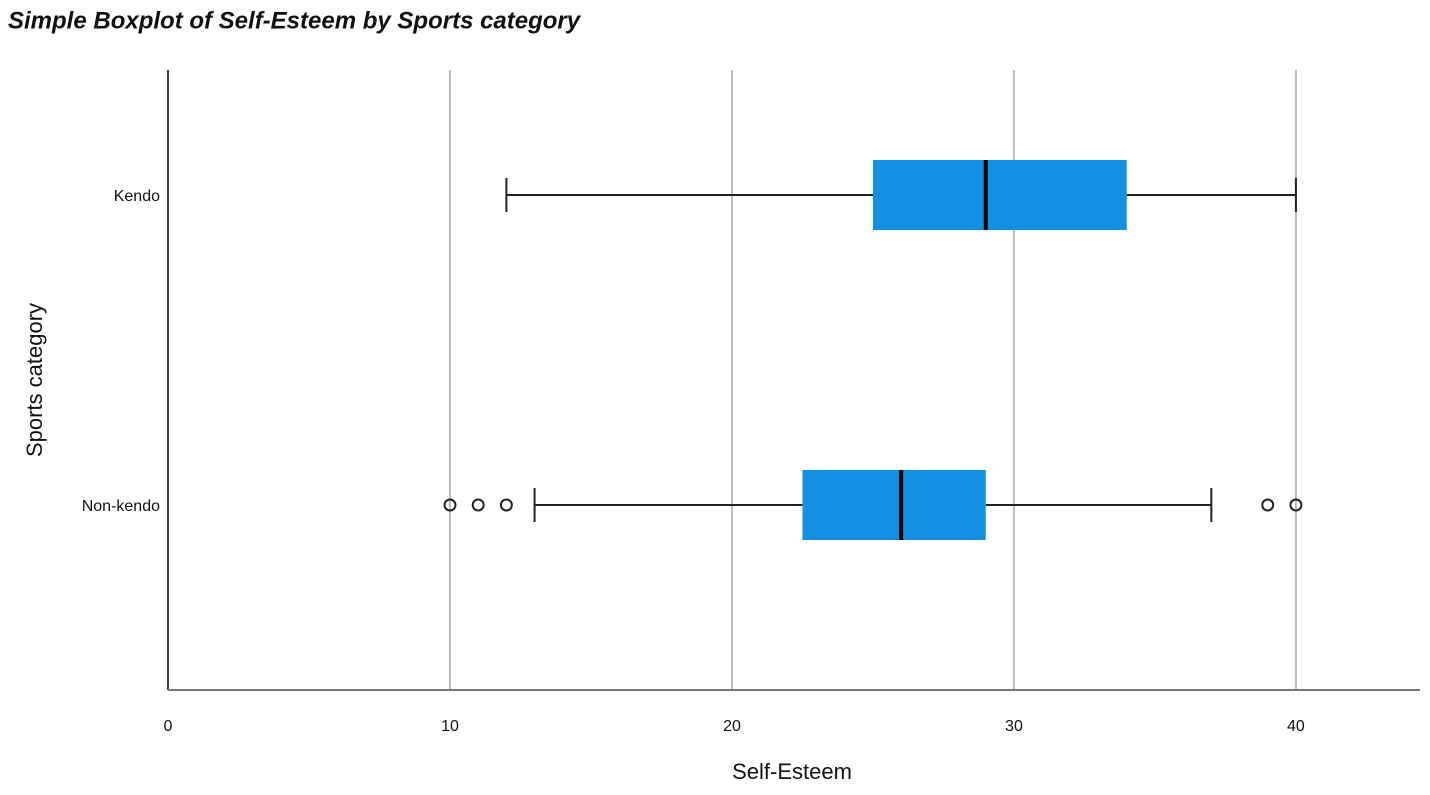 The width and height of the screenshot is (1430, 795). I want to click on x-tick-label: 0, so click(168, 726).